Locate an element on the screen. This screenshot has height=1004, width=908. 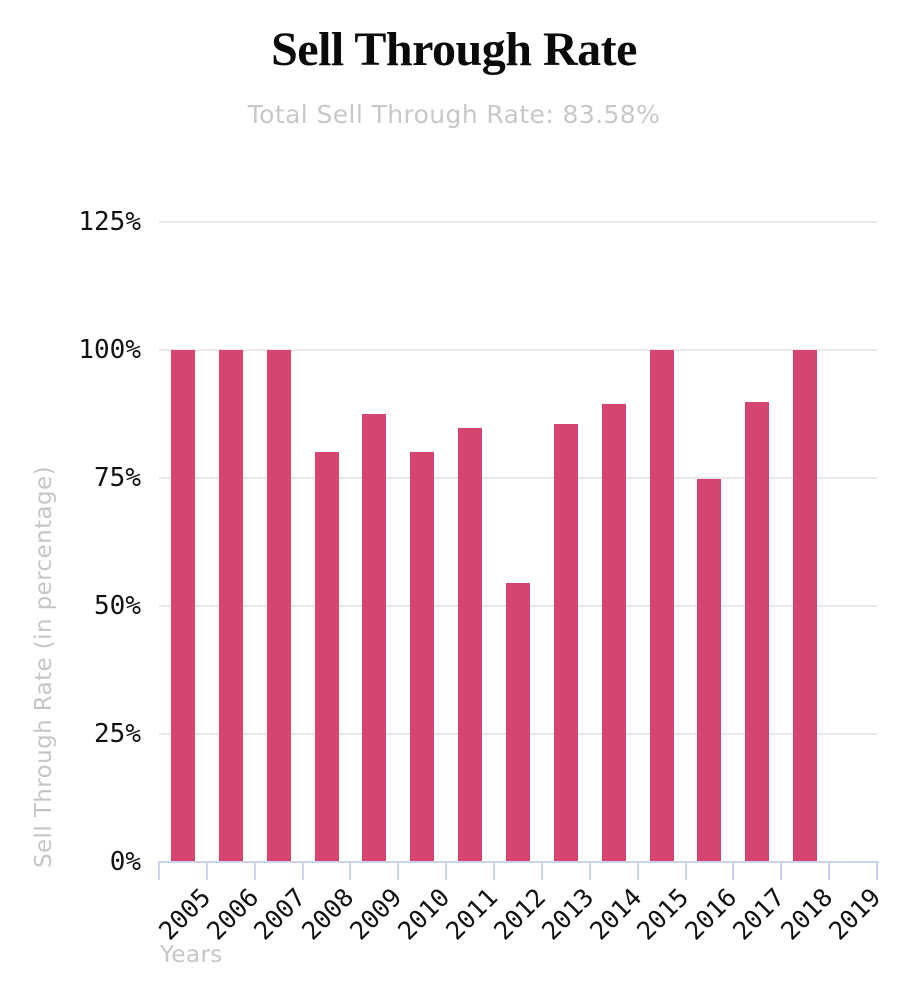
bar-2010 is located at coordinates (422, 657).